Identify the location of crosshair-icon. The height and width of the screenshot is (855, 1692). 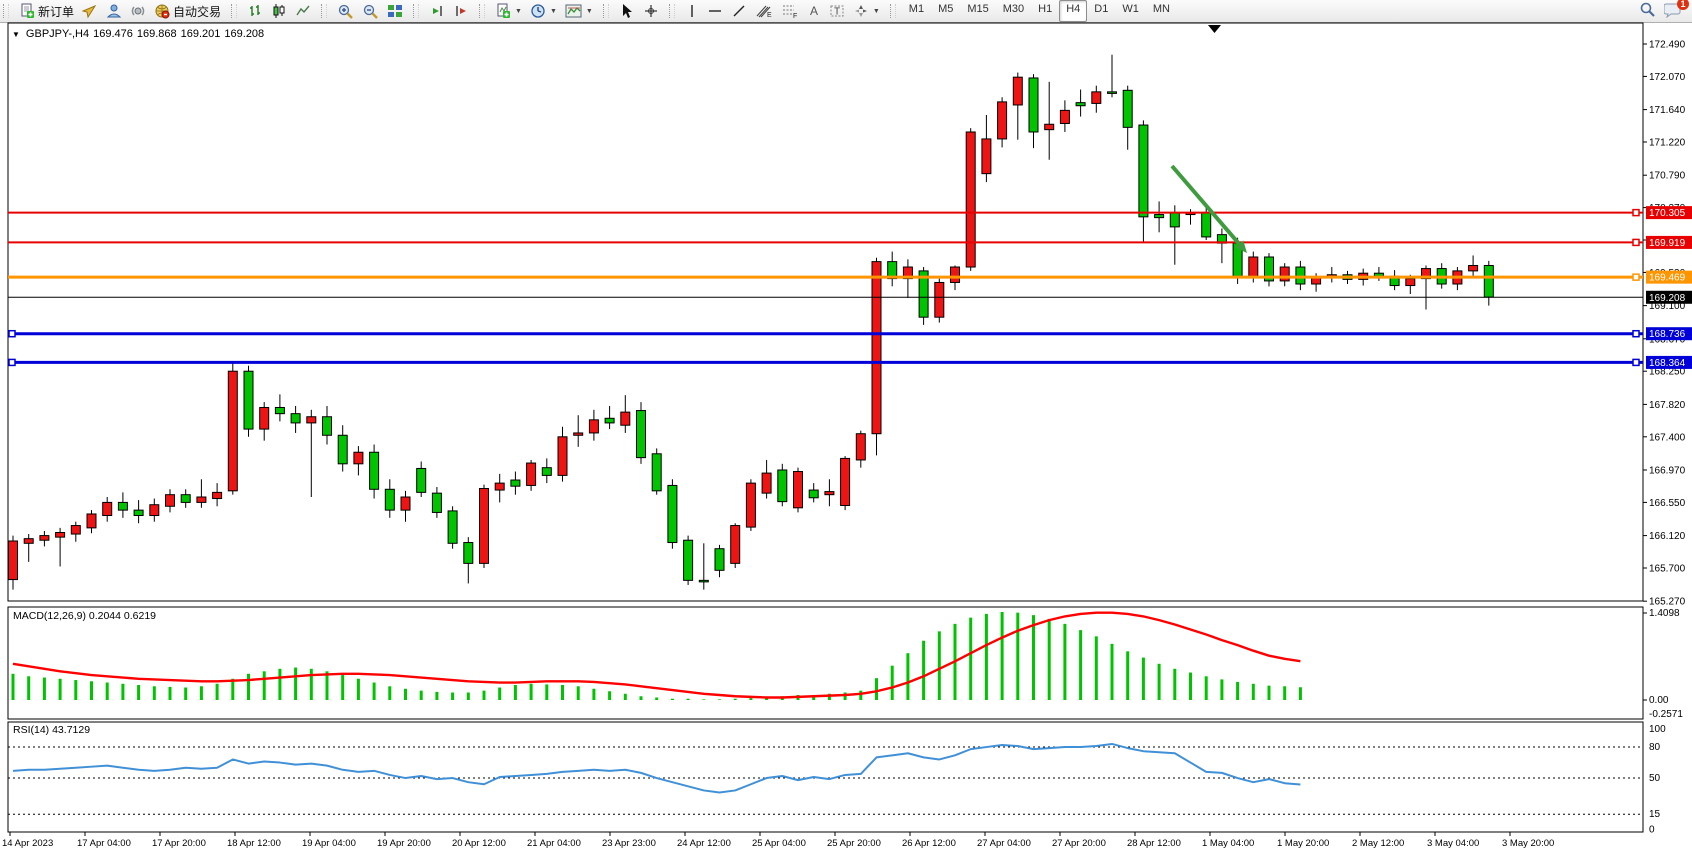
(651, 11).